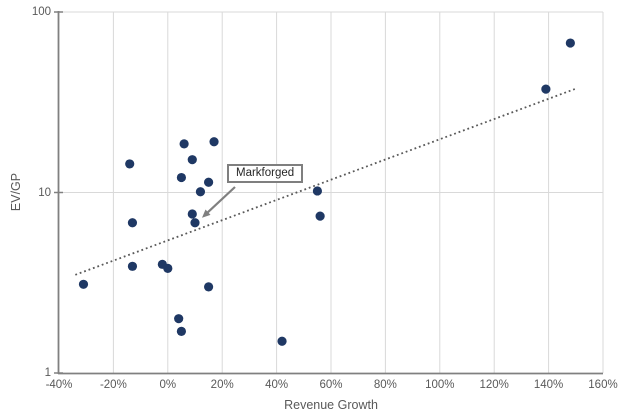  What do you see at coordinates (206, 213) in the screenshot?
I see `annotation-arrowhead` at bounding box center [206, 213].